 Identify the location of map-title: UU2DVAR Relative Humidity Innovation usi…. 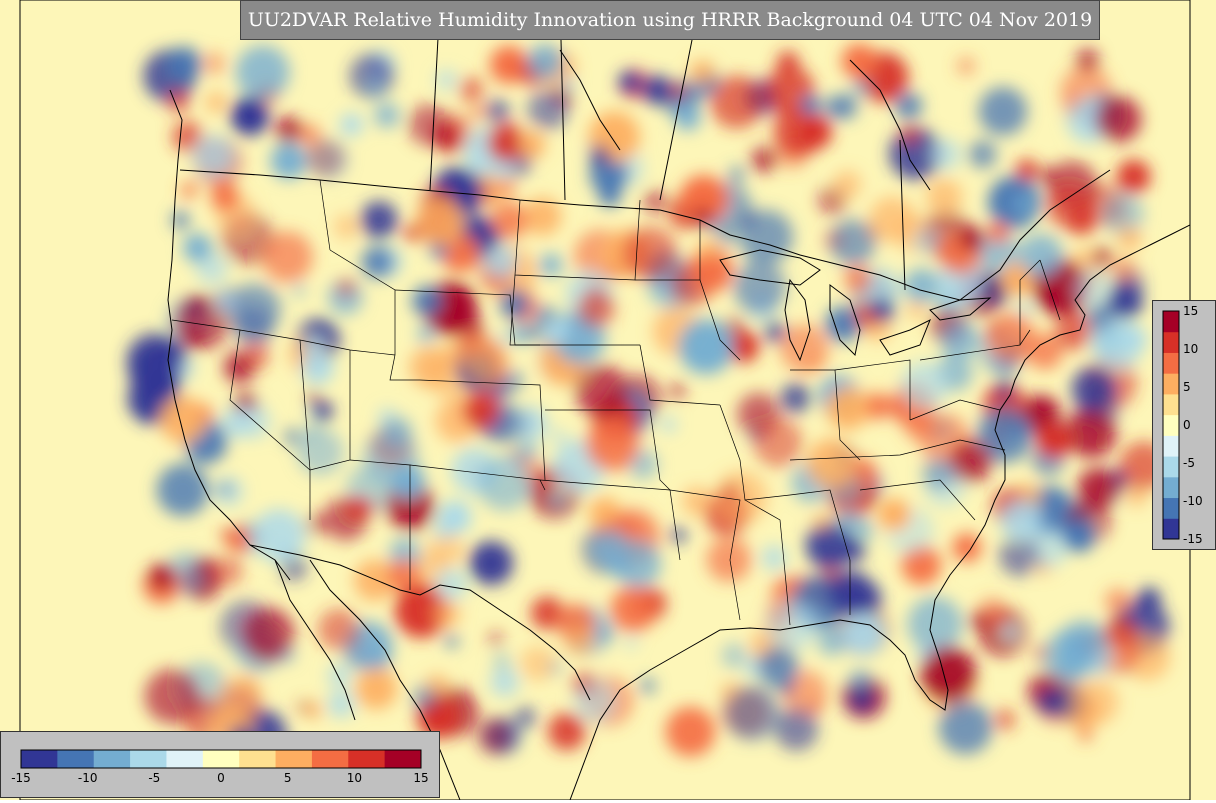
(670, 20).